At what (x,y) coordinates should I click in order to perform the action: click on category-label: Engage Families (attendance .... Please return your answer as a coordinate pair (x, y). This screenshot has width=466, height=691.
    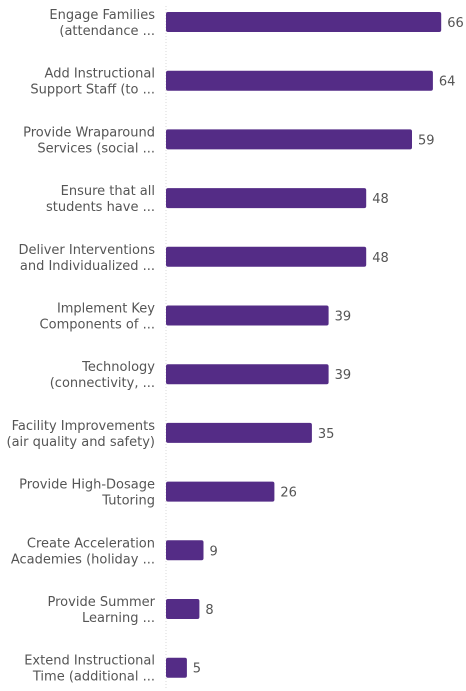
    Looking at the image, I should click on (102, 23).